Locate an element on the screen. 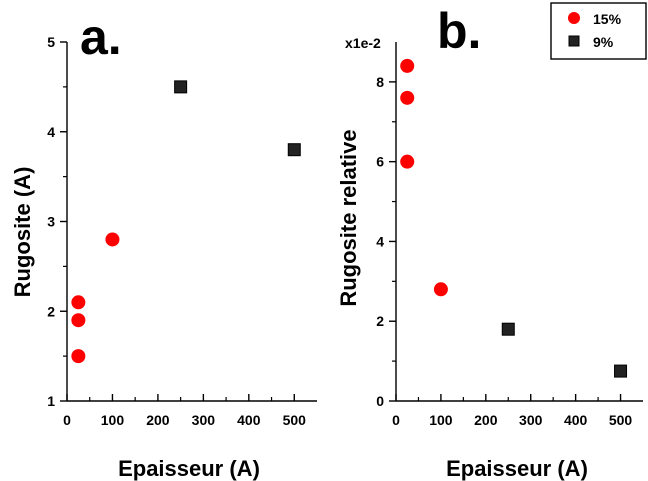 The width and height of the screenshot is (648, 481). panel-a-x-axis-title: Epaisseur (A) is located at coordinates (189, 468).